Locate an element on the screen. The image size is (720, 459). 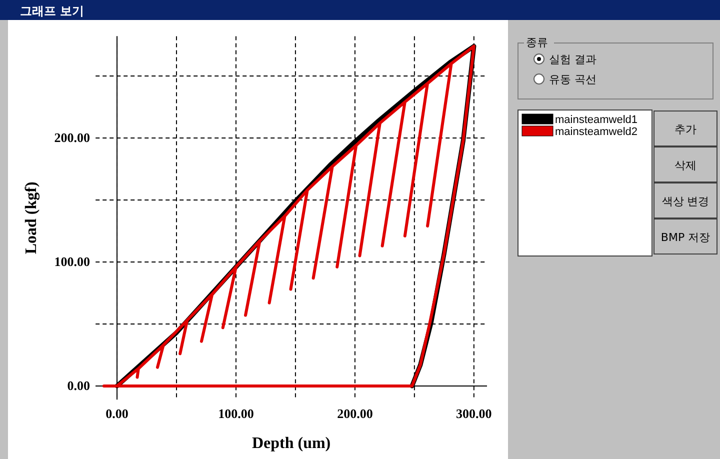
y-axis-title: Load (kgf) is located at coordinates (31, 218).